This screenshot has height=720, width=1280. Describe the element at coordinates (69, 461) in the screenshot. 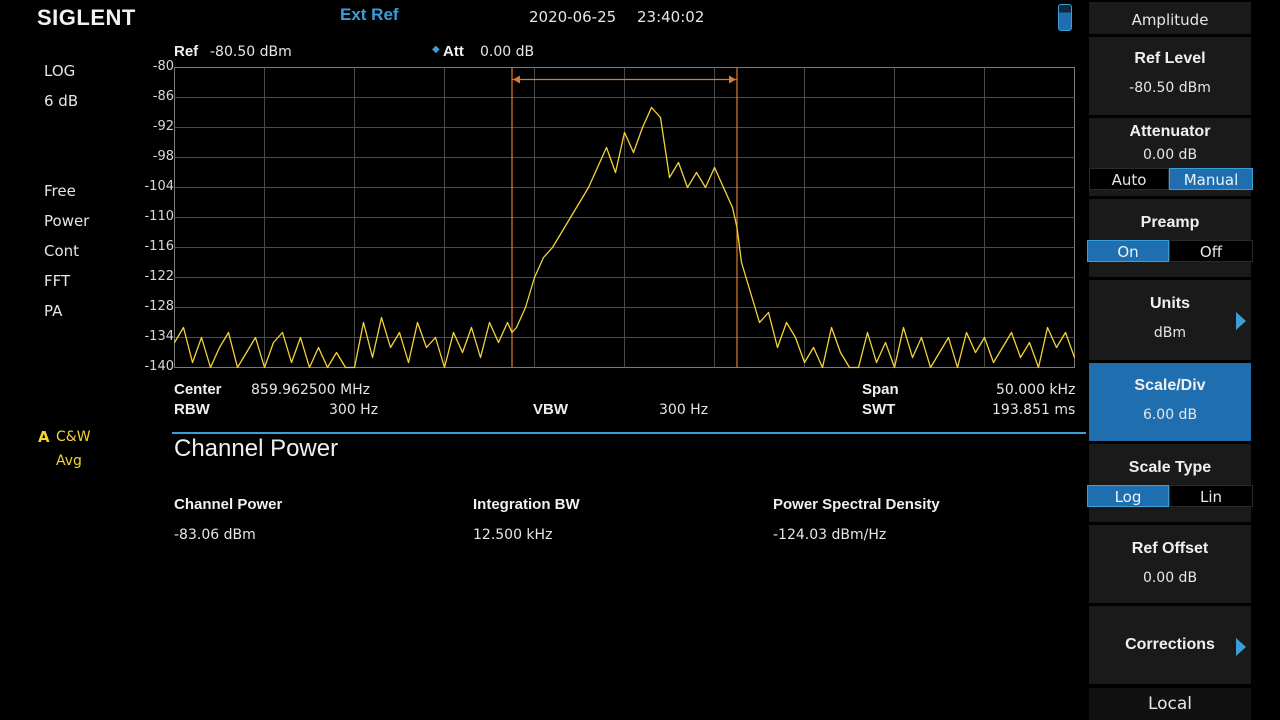

I see `trace-type: Avg` at that location.